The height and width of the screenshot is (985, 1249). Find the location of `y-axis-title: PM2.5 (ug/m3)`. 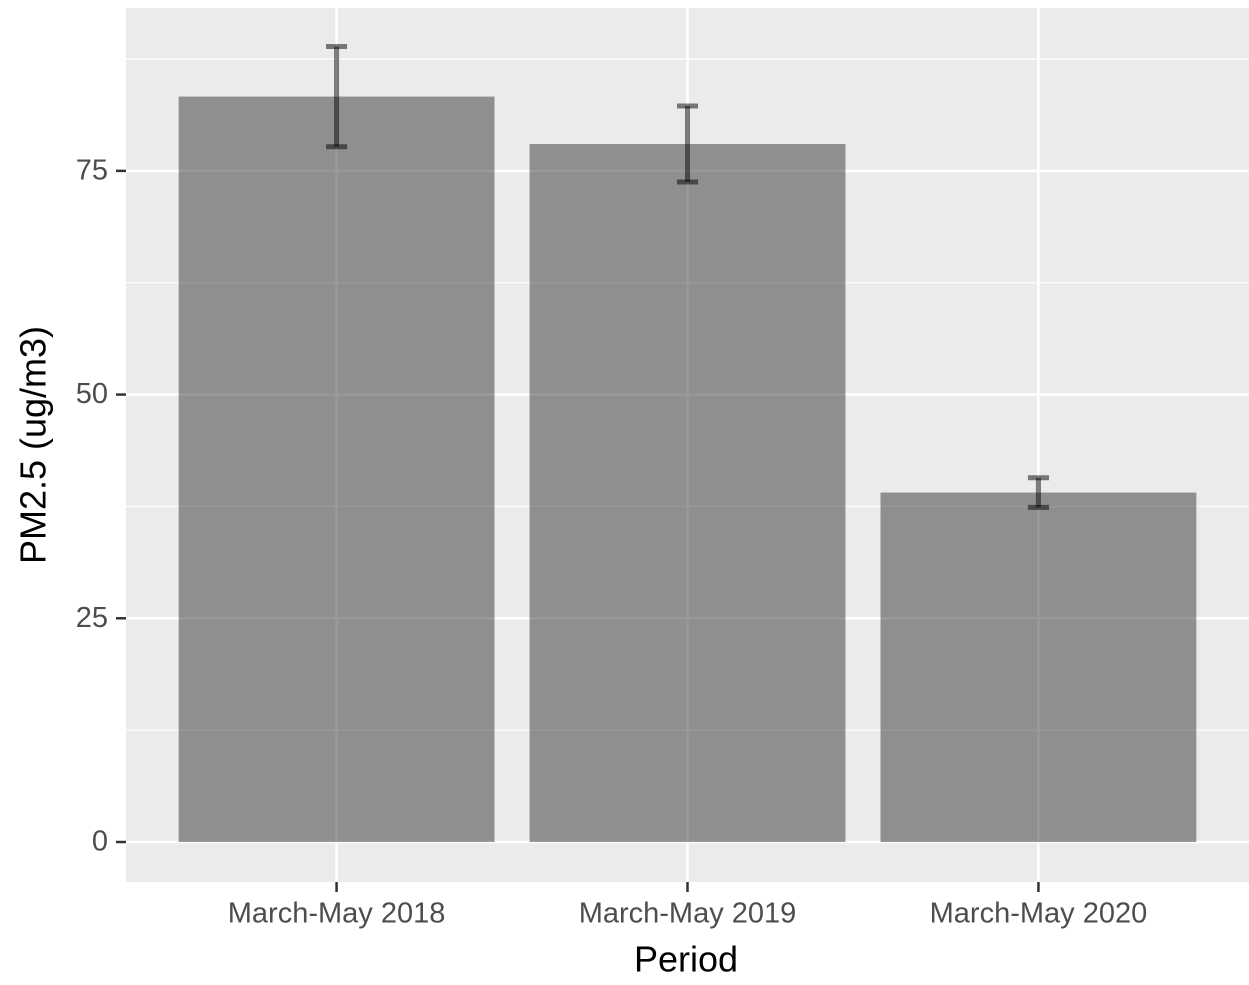

y-axis-title: PM2.5 (ug/m3) is located at coordinates (33, 445).